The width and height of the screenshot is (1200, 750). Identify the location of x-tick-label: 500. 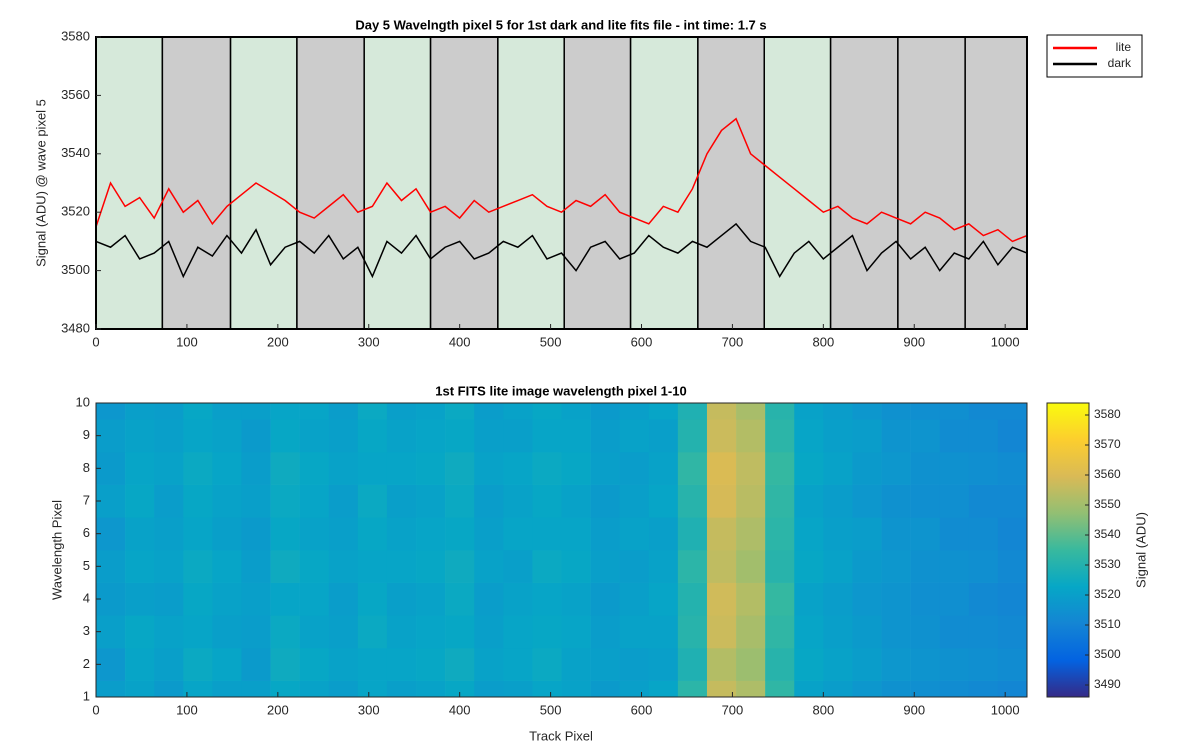
(551, 709).